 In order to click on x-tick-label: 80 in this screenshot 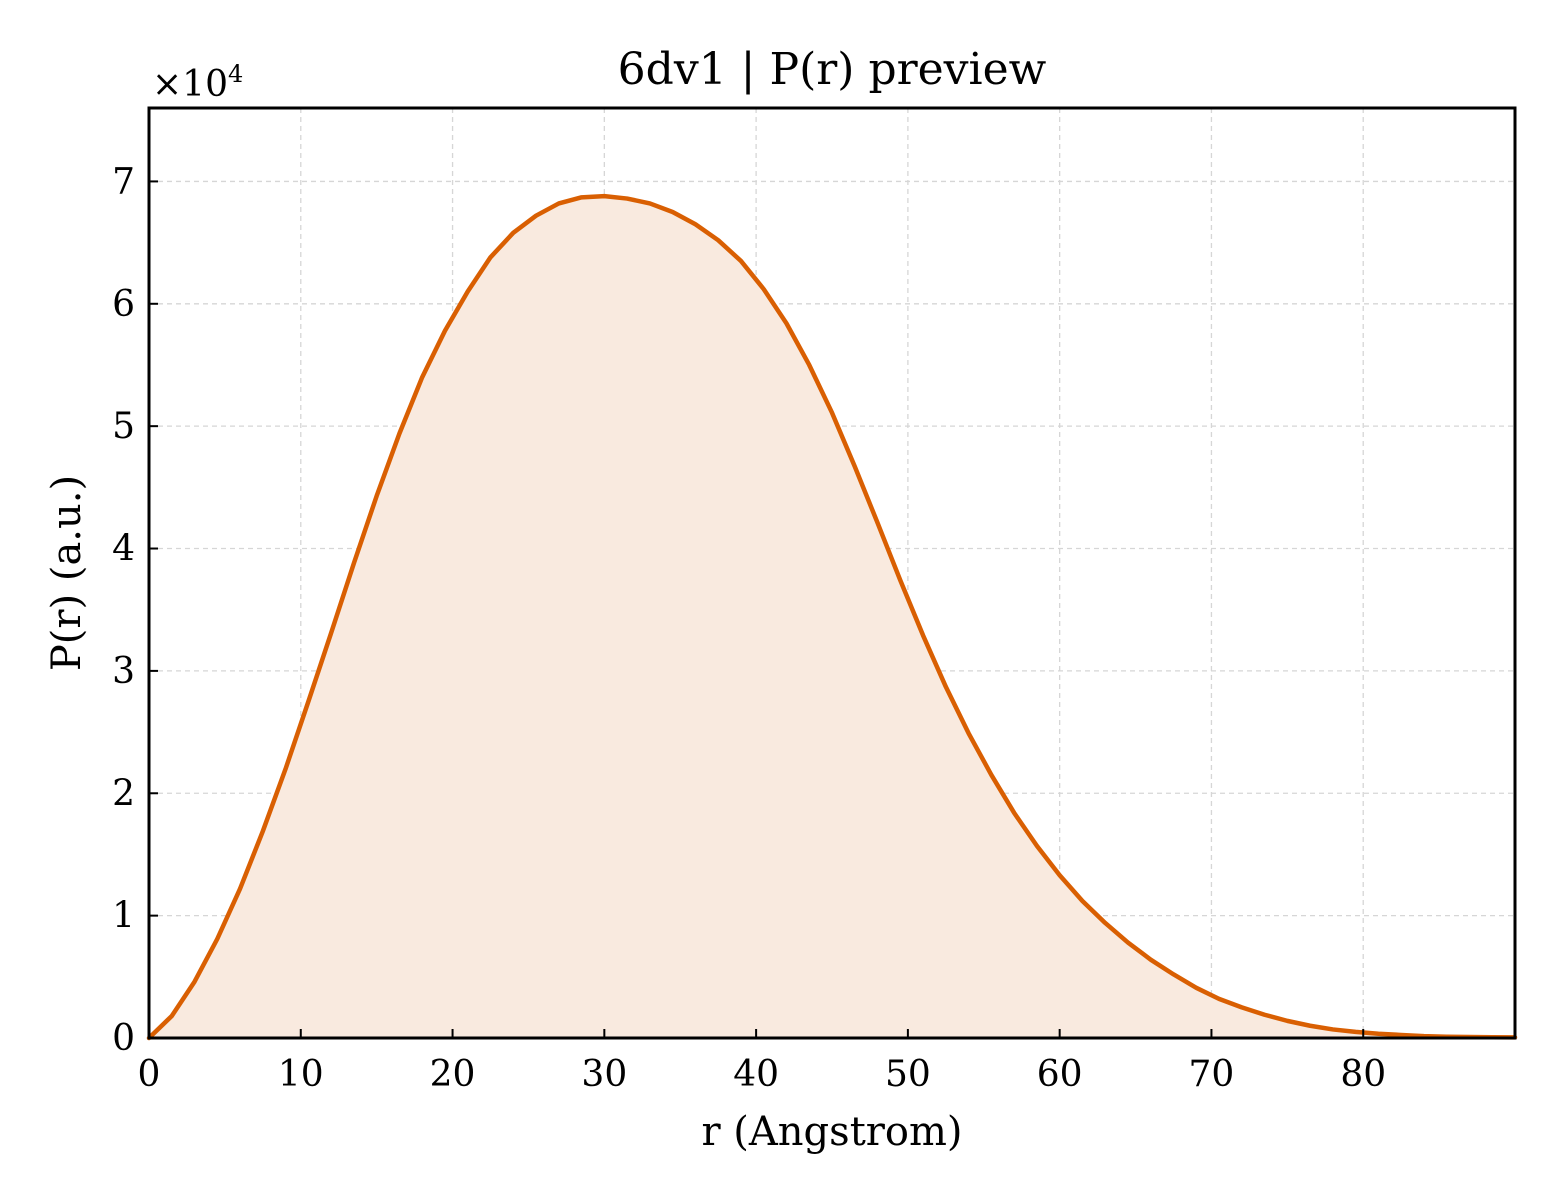, I will do `click(1363, 1074)`.